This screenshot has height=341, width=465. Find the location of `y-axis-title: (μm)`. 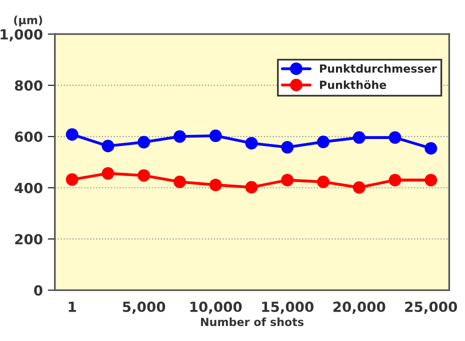

y-axis-title: (μm) is located at coordinates (28, 21).